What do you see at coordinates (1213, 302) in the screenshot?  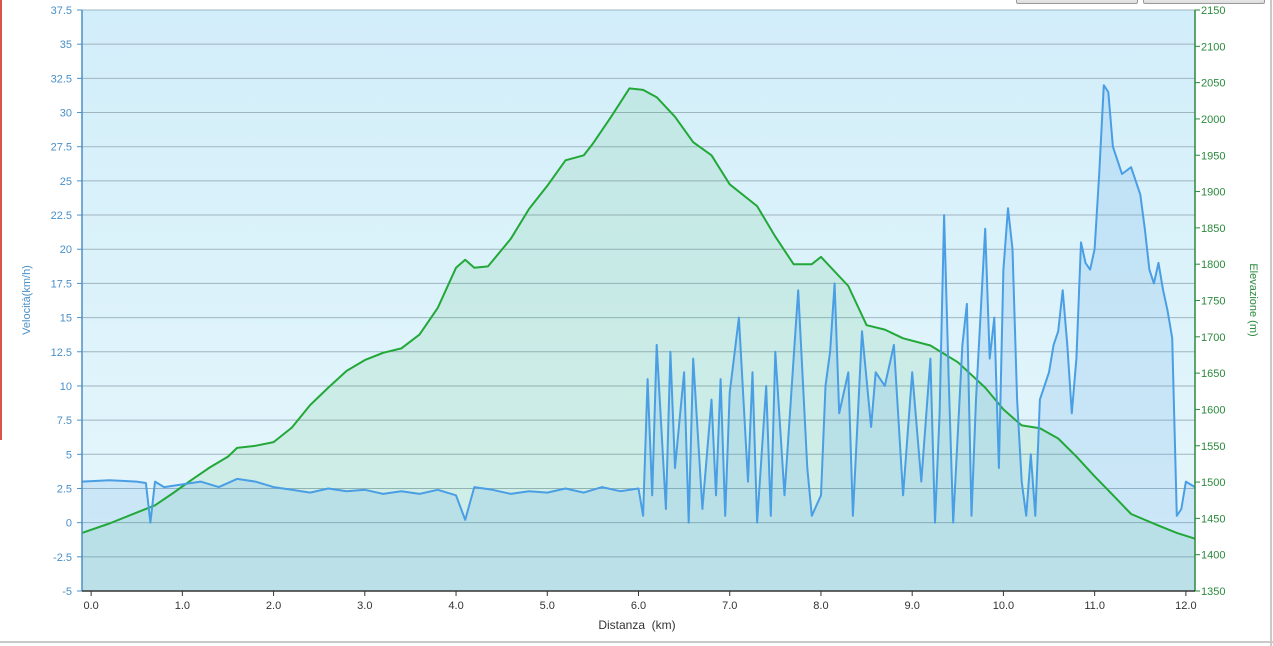 I see `right-tick-label: 1750` at bounding box center [1213, 302].